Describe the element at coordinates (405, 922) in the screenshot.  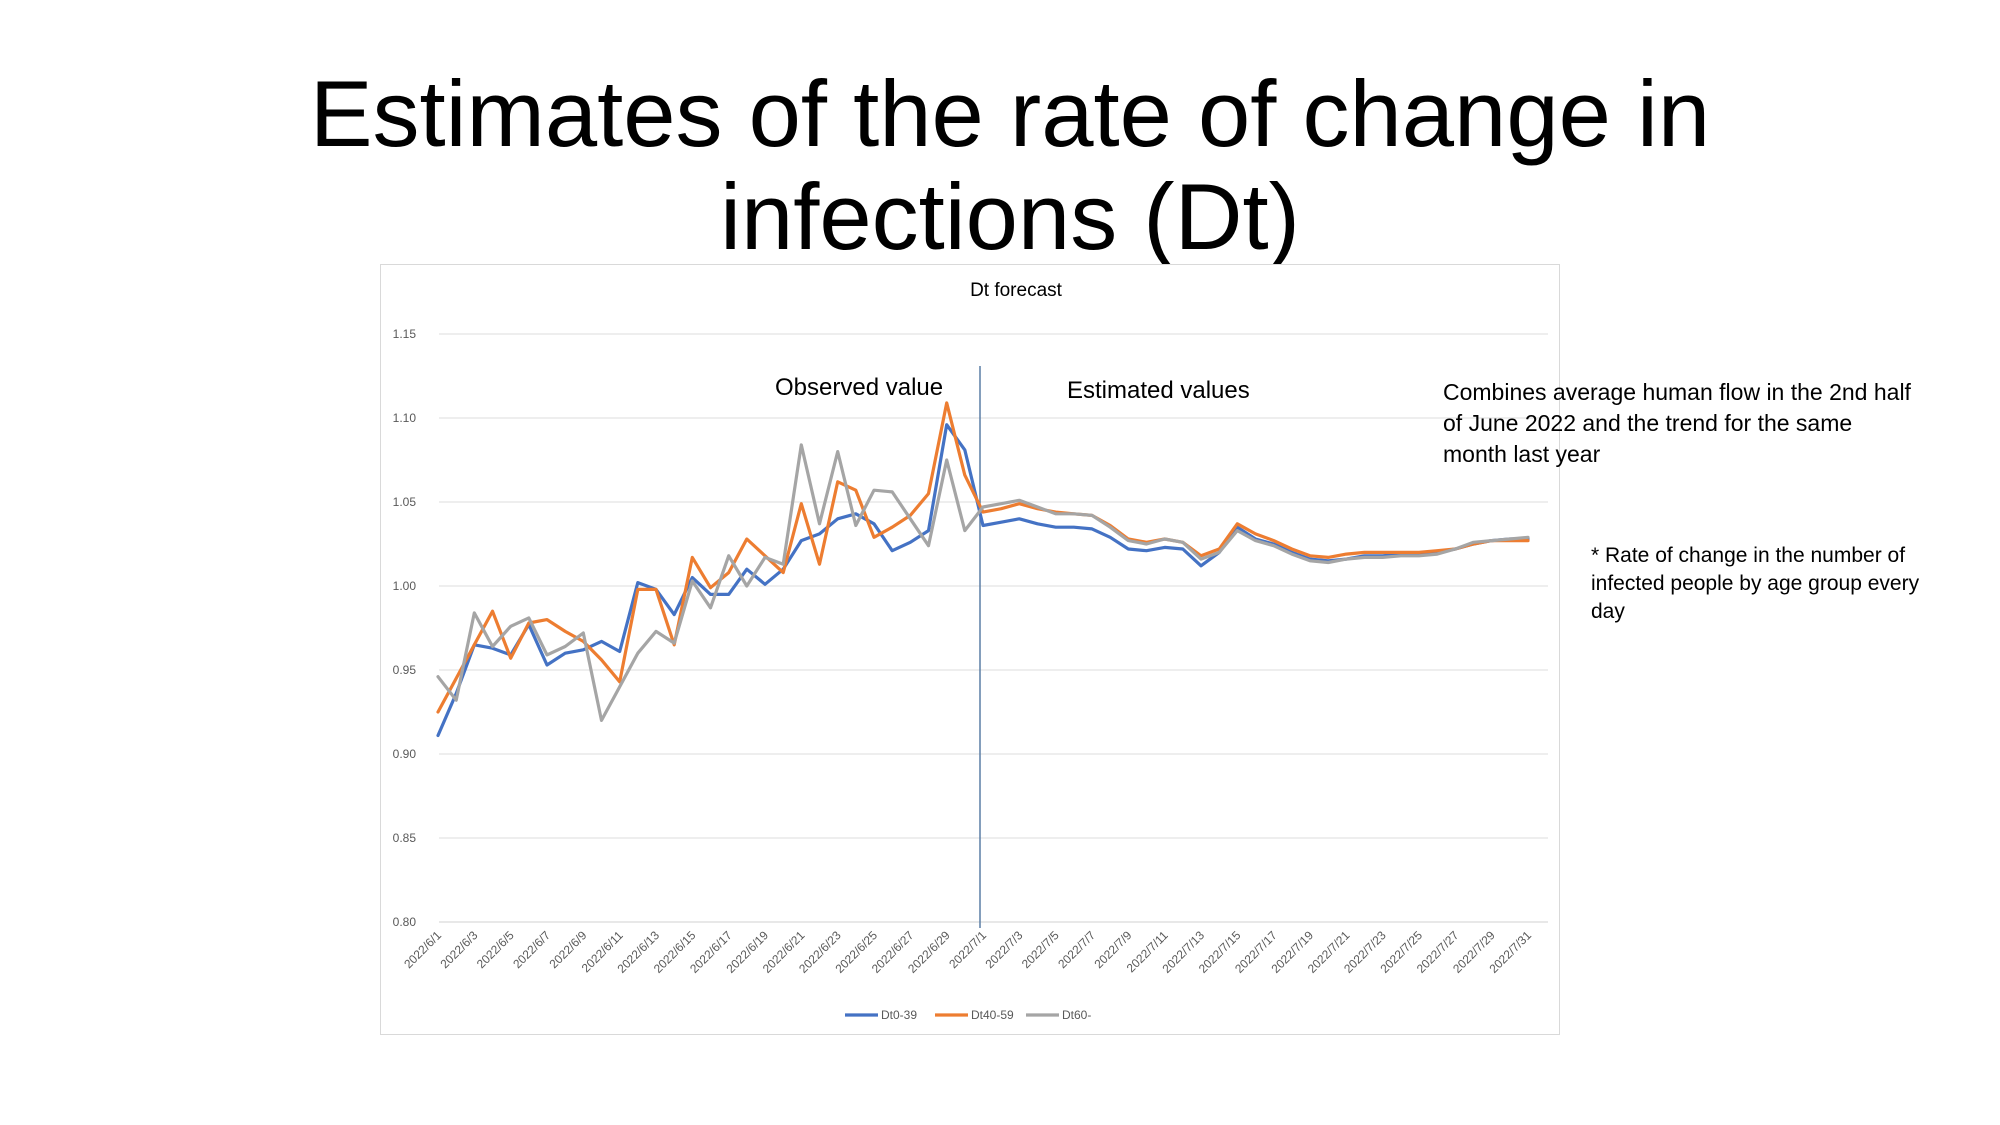
I see `y-tick-label: 0.80` at that location.